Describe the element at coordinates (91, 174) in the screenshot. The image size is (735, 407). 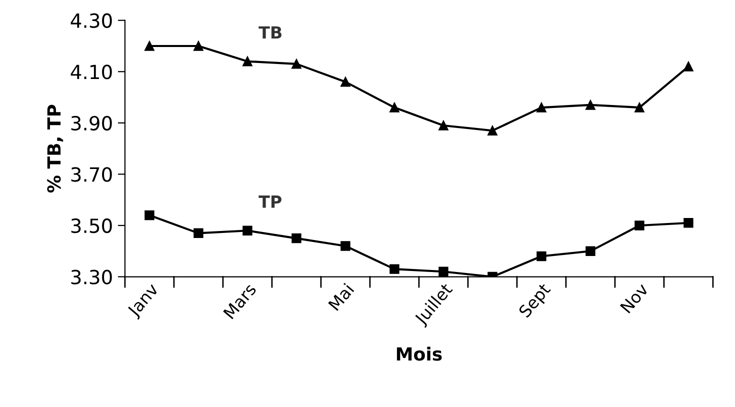
I see `y-tick-label: 3.70` at that location.